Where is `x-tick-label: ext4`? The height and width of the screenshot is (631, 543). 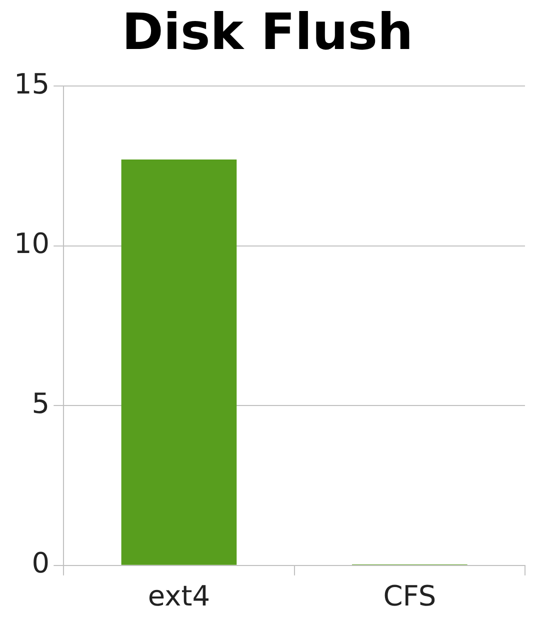 x-tick-label: ext4 is located at coordinates (179, 595).